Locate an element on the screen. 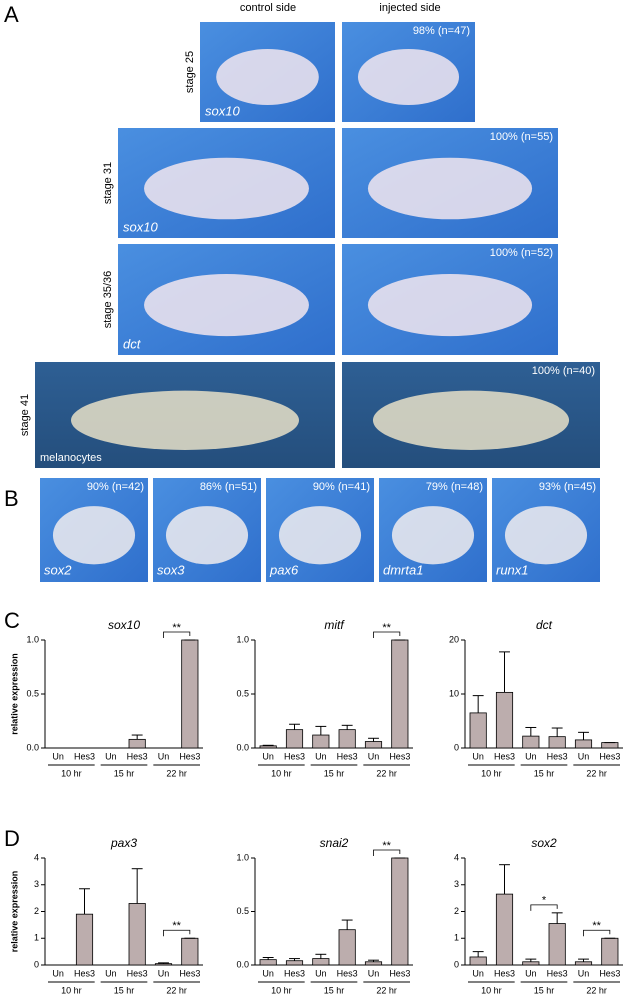  marker-label: sox2 is located at coordinates (58, 569).